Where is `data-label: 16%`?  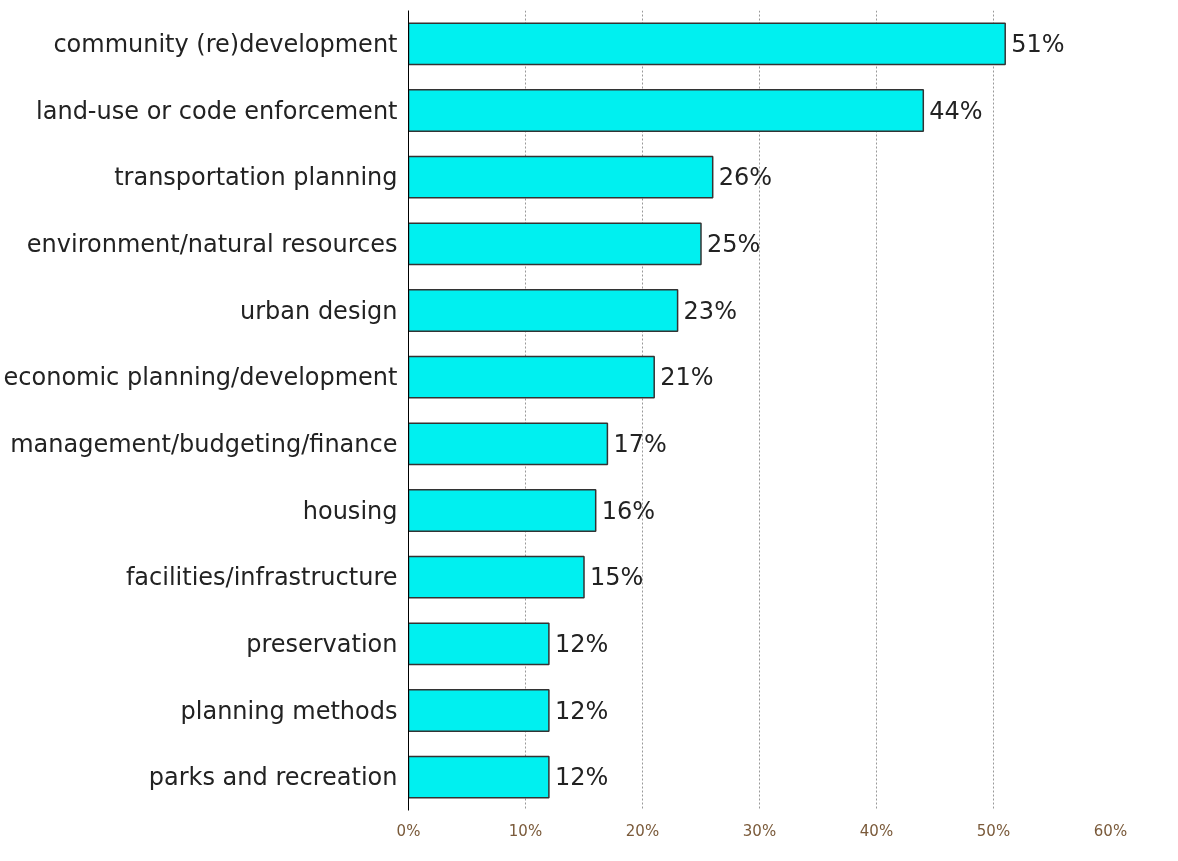
data-label: 16% is located at coordinates (628, 510).